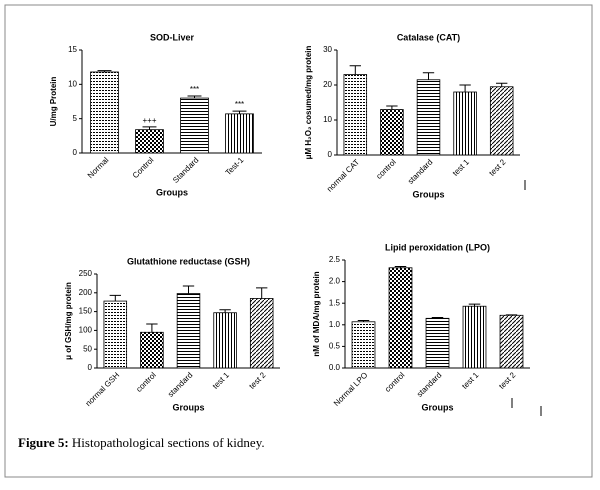  What do you see at coordinates (308, 102) in the screenshot?
I see `y-axis-label: μM H₂O₂ cosumed/mg protein` at bounding box center [308, 102].